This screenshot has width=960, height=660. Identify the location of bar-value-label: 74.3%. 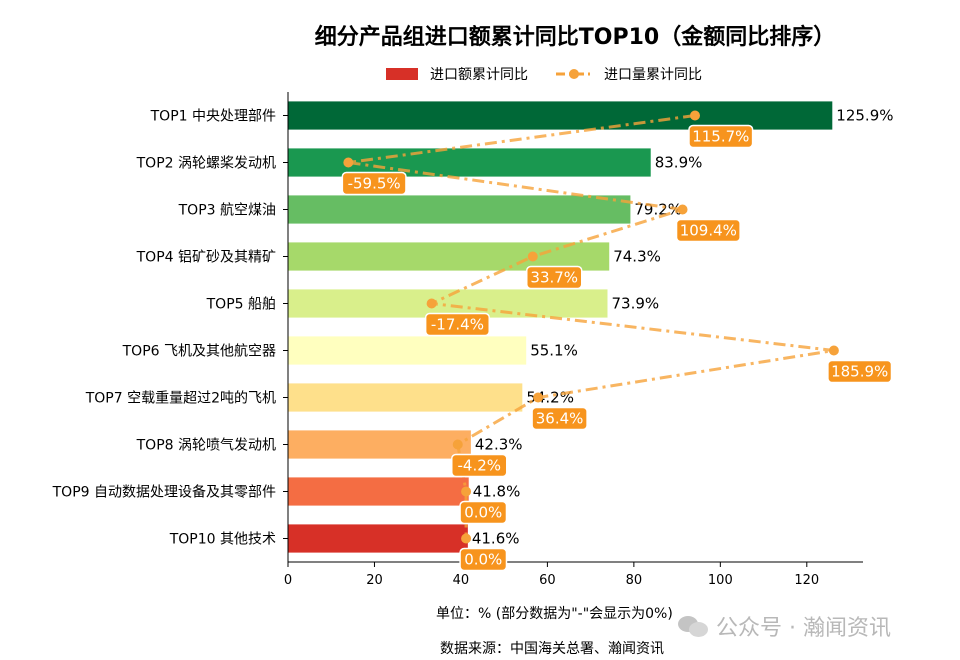
(637, 257).